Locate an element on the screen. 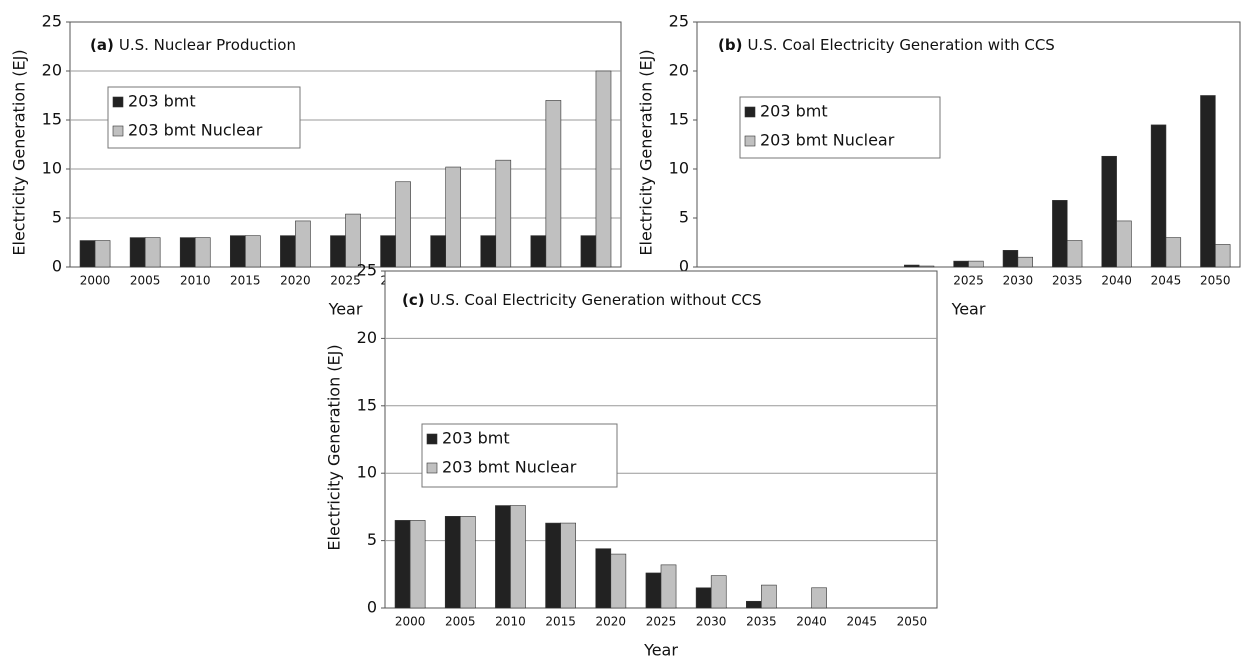 The image size is (1244, 656). x-tick-label: 2000 is located at coordinates (95, 281).